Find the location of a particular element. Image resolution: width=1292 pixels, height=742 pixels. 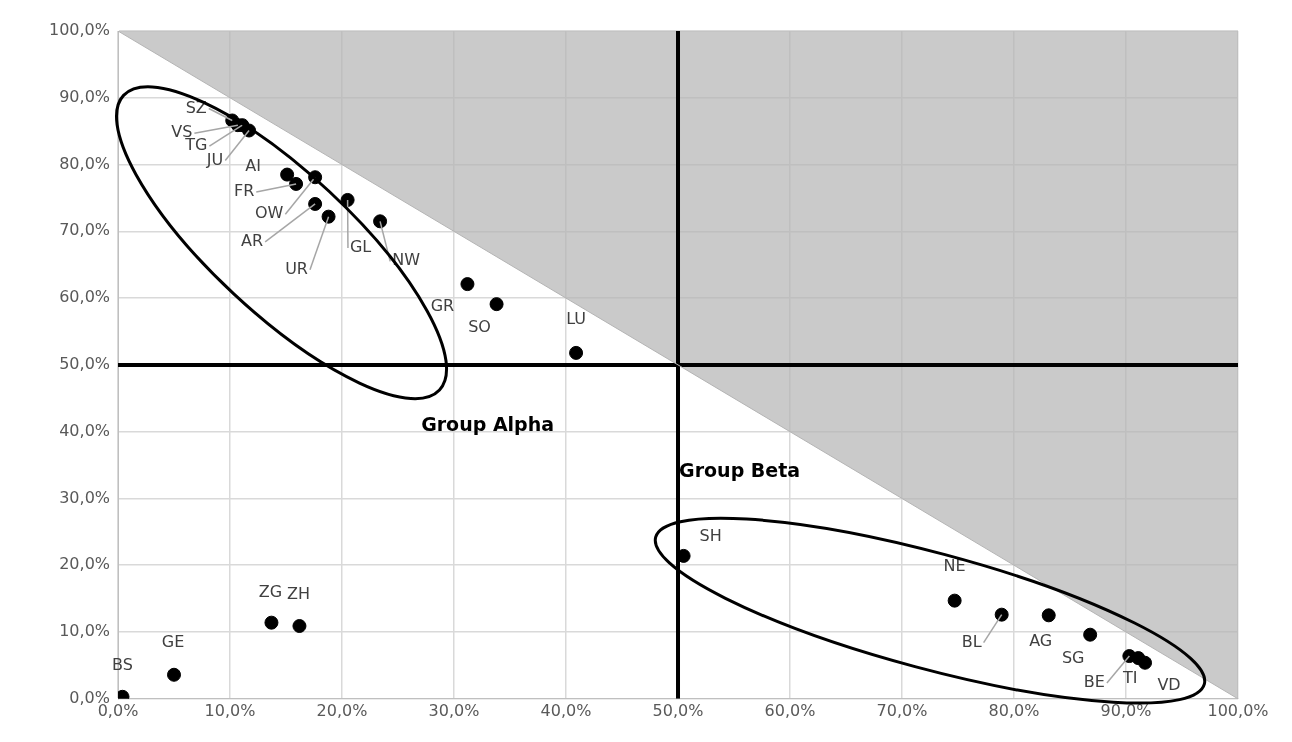

y-tick-label: 50,0% is located at coordinates (85, 364).